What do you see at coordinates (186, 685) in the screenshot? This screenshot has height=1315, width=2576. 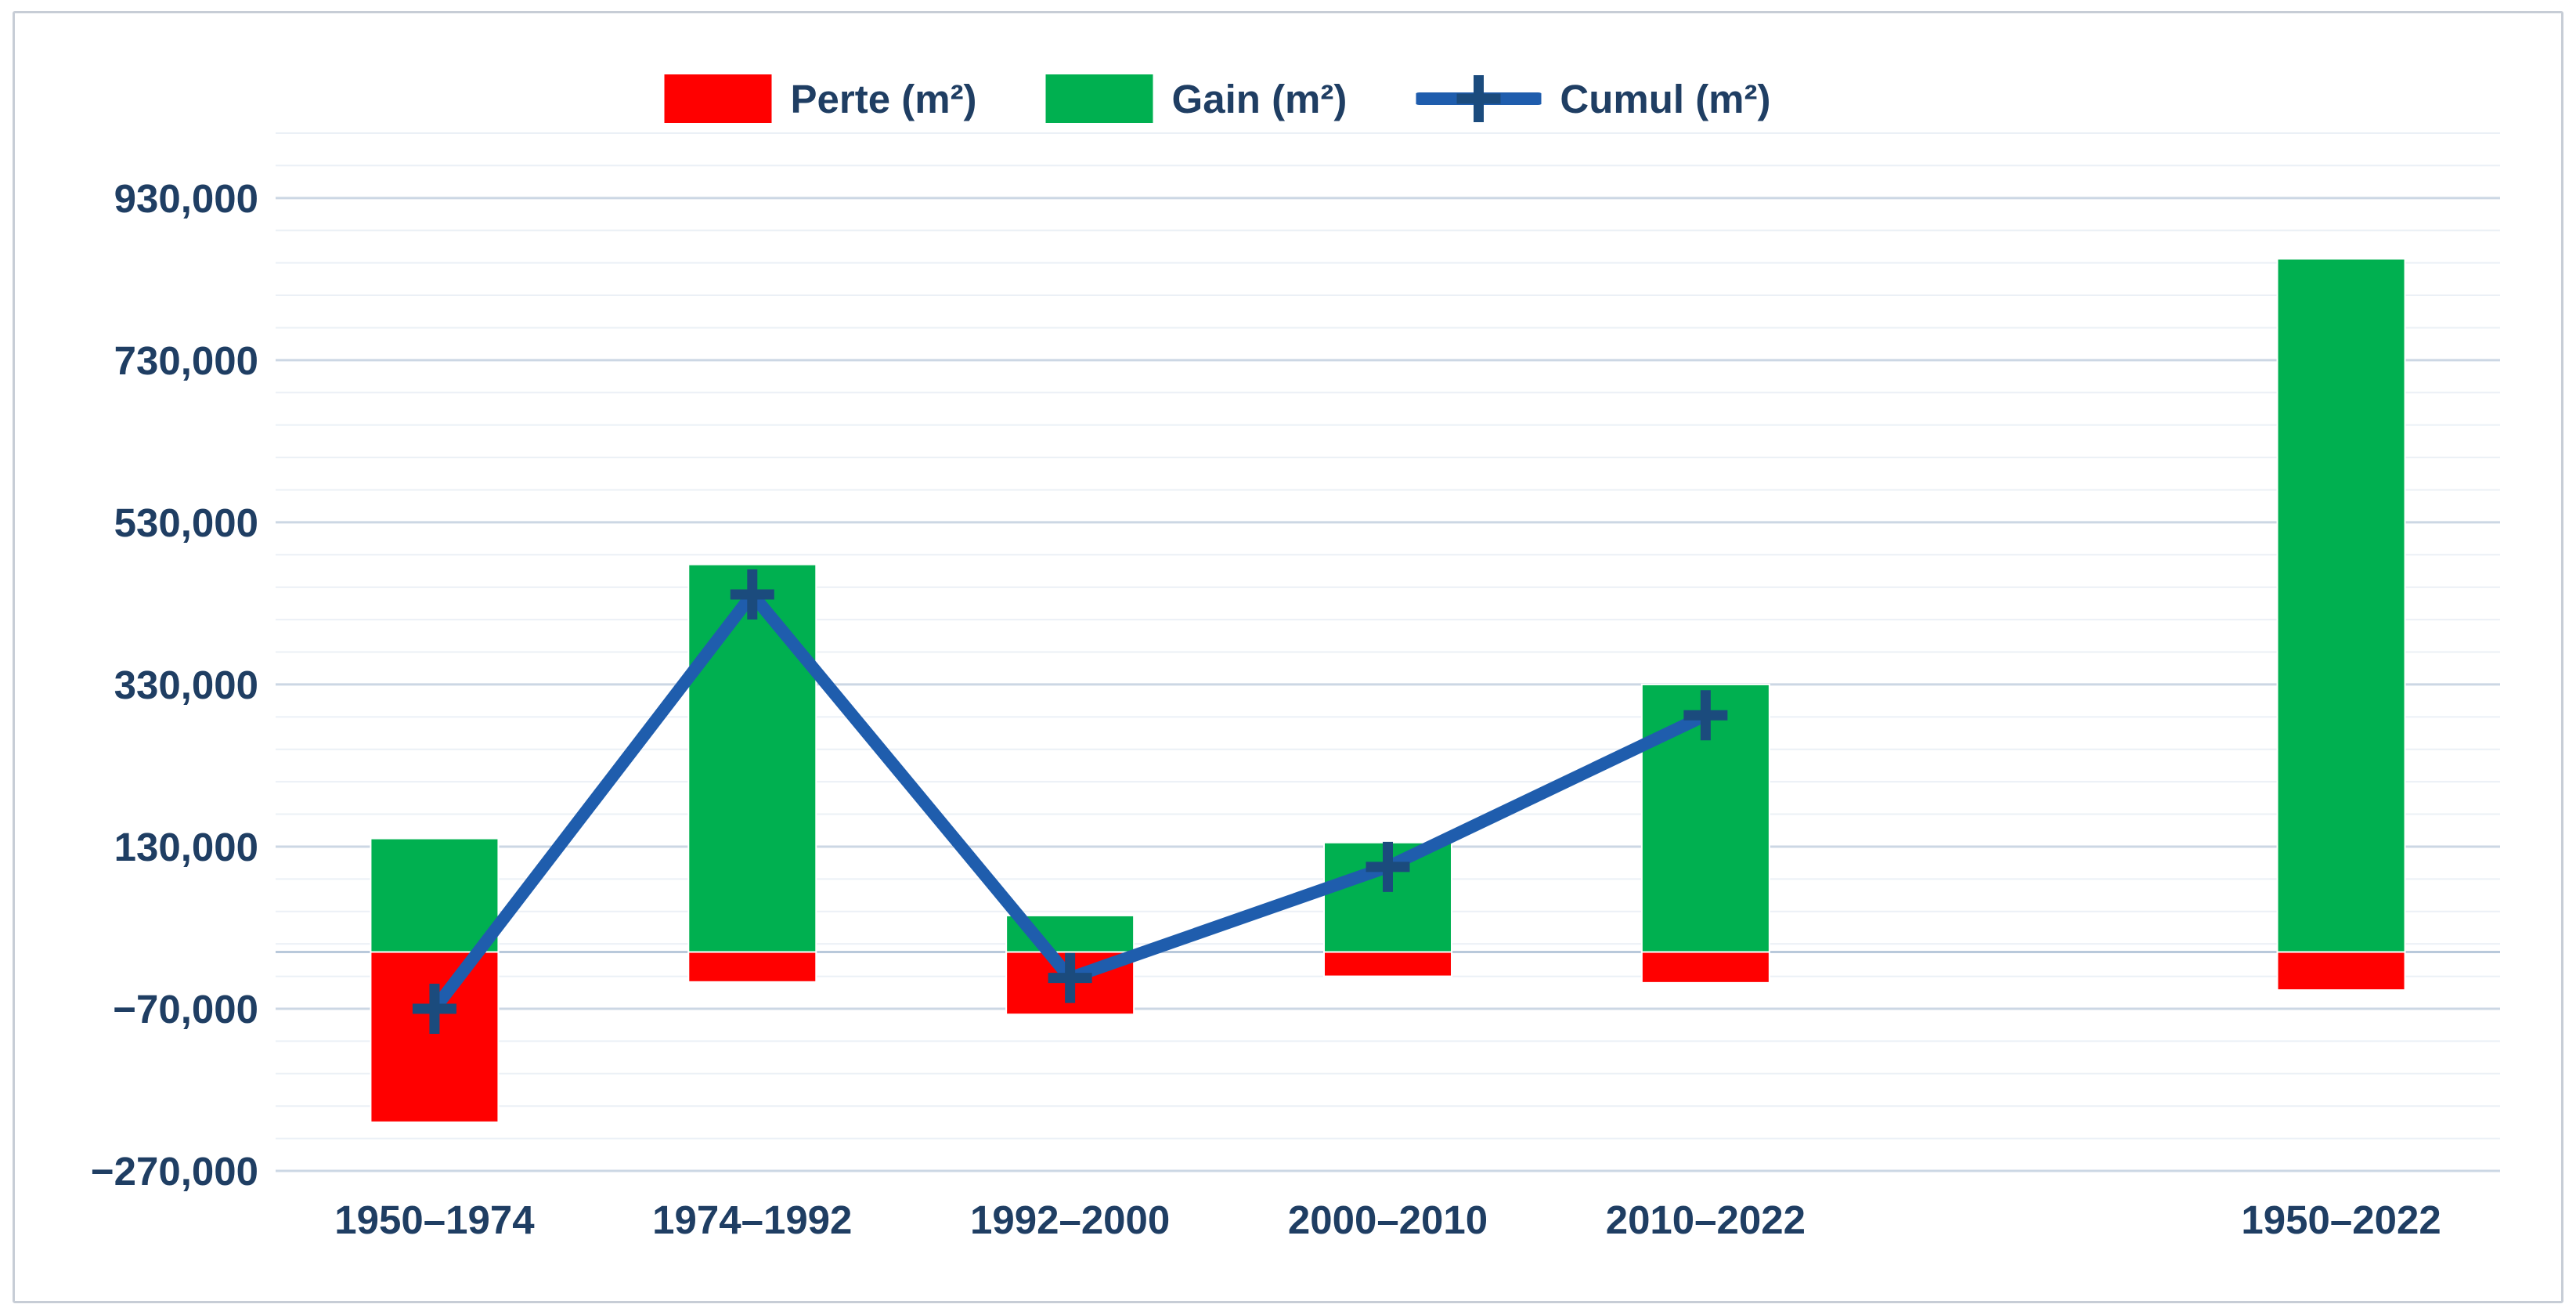 I see `y-tick-label: 330,000` at bounding box center [186, 685].